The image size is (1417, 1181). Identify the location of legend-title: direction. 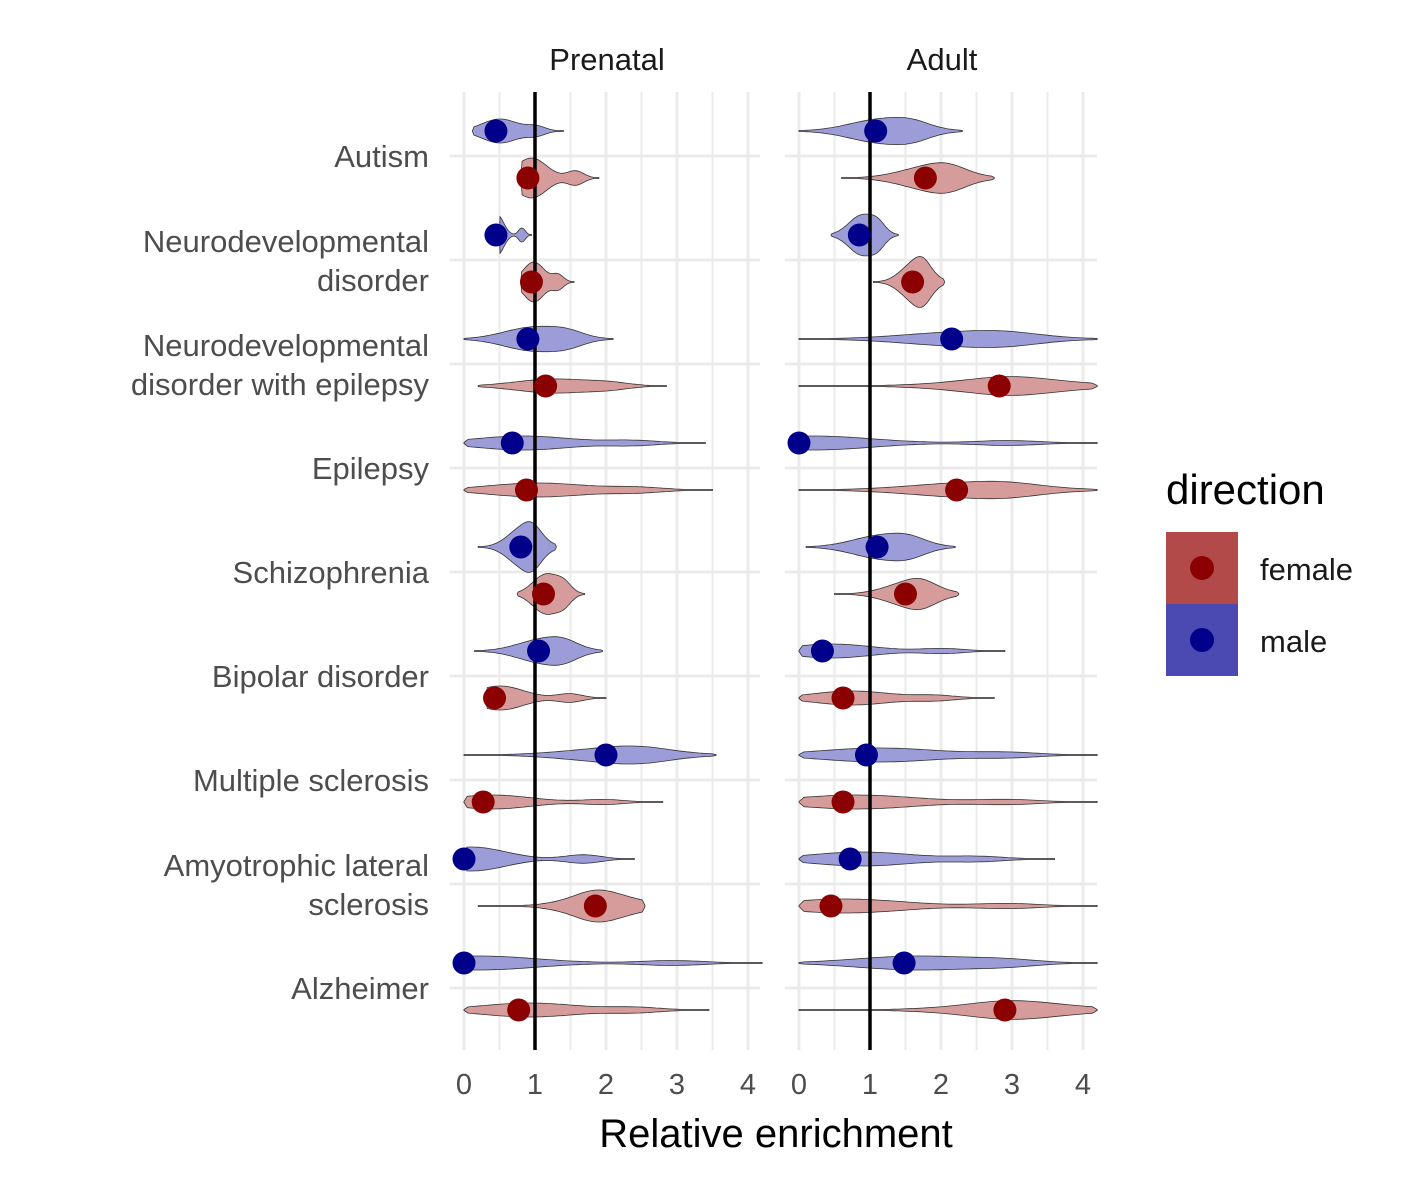
(1245, 489).